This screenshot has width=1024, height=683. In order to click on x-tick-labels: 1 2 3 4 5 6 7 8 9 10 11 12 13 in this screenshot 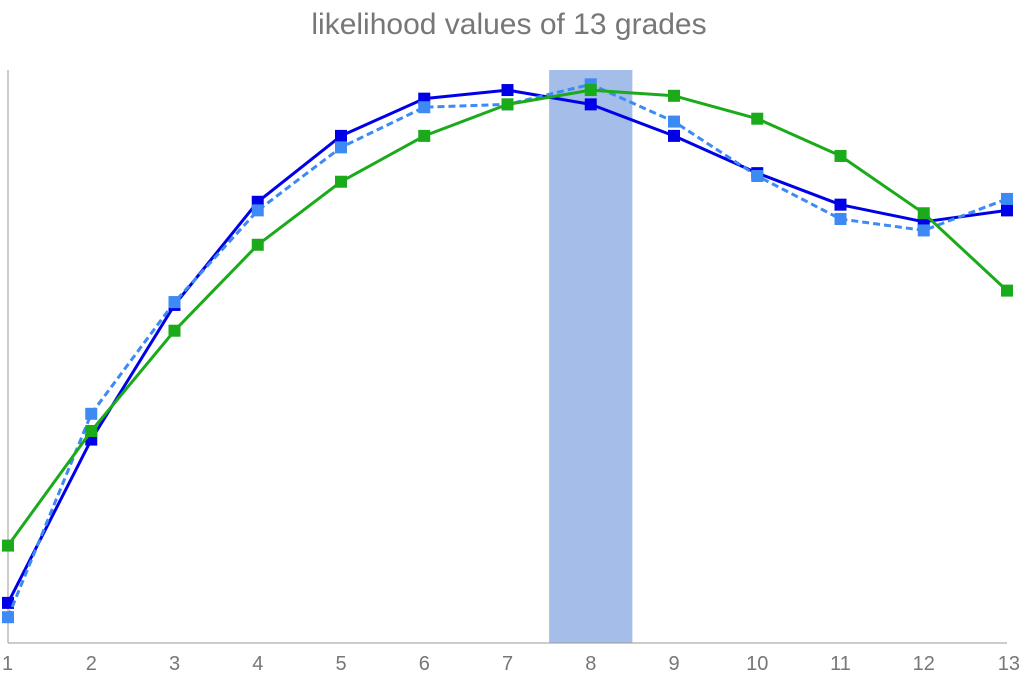, I will do `click(511, 664)`.